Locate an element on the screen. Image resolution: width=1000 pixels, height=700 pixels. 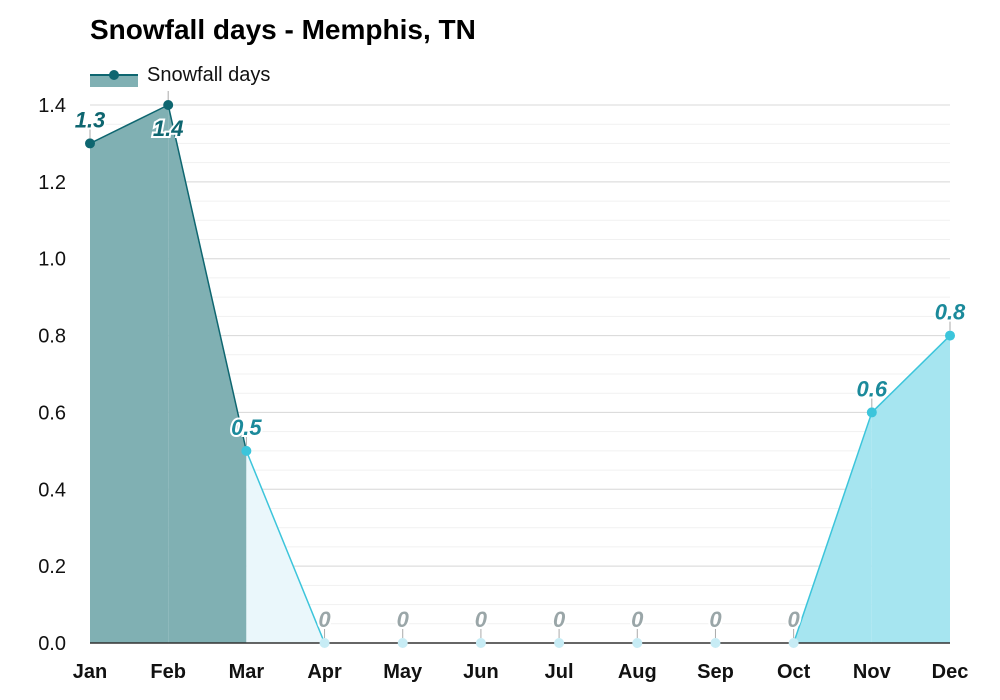
y-tick-label: 0.0 is located at coordinates (52, 644).